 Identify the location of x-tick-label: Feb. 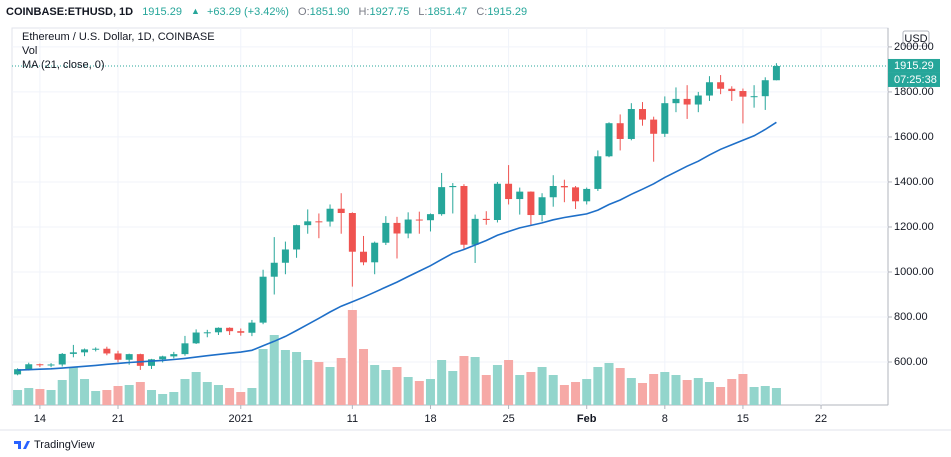
(587, 419).